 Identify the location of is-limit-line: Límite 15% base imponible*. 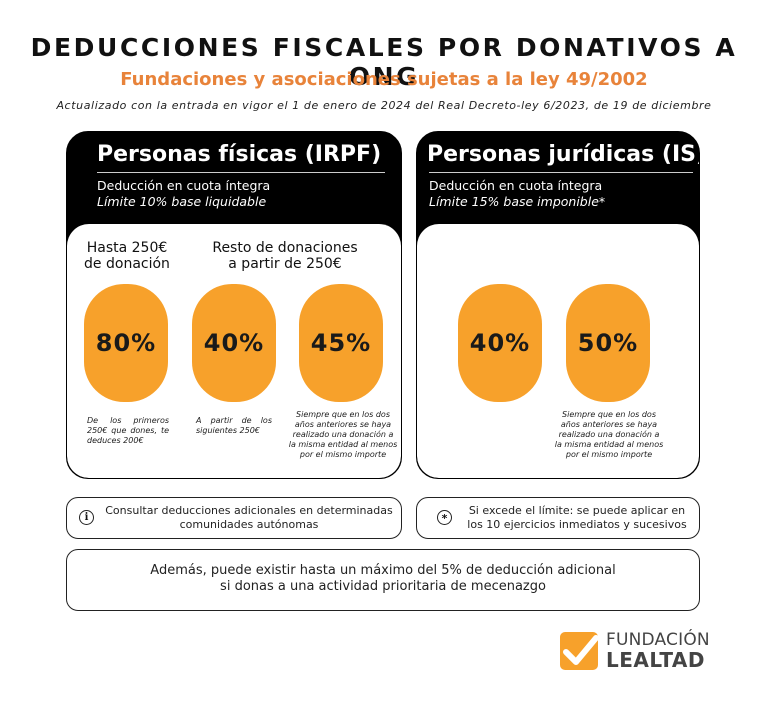
(517, 201).